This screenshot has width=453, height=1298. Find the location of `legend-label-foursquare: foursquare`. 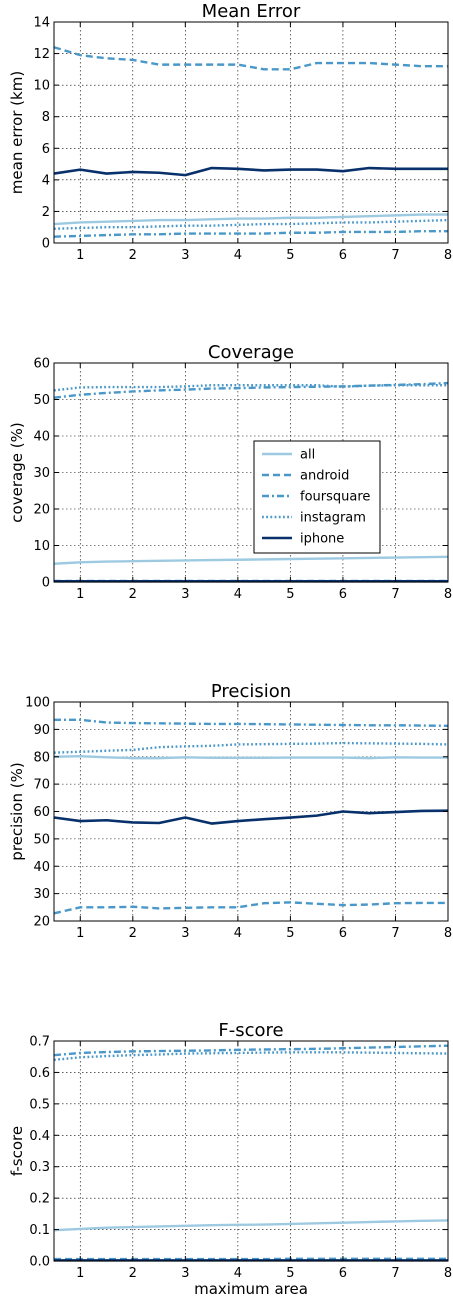

legend-label-foursquare: foursquare is located at coordinates (335, 497).